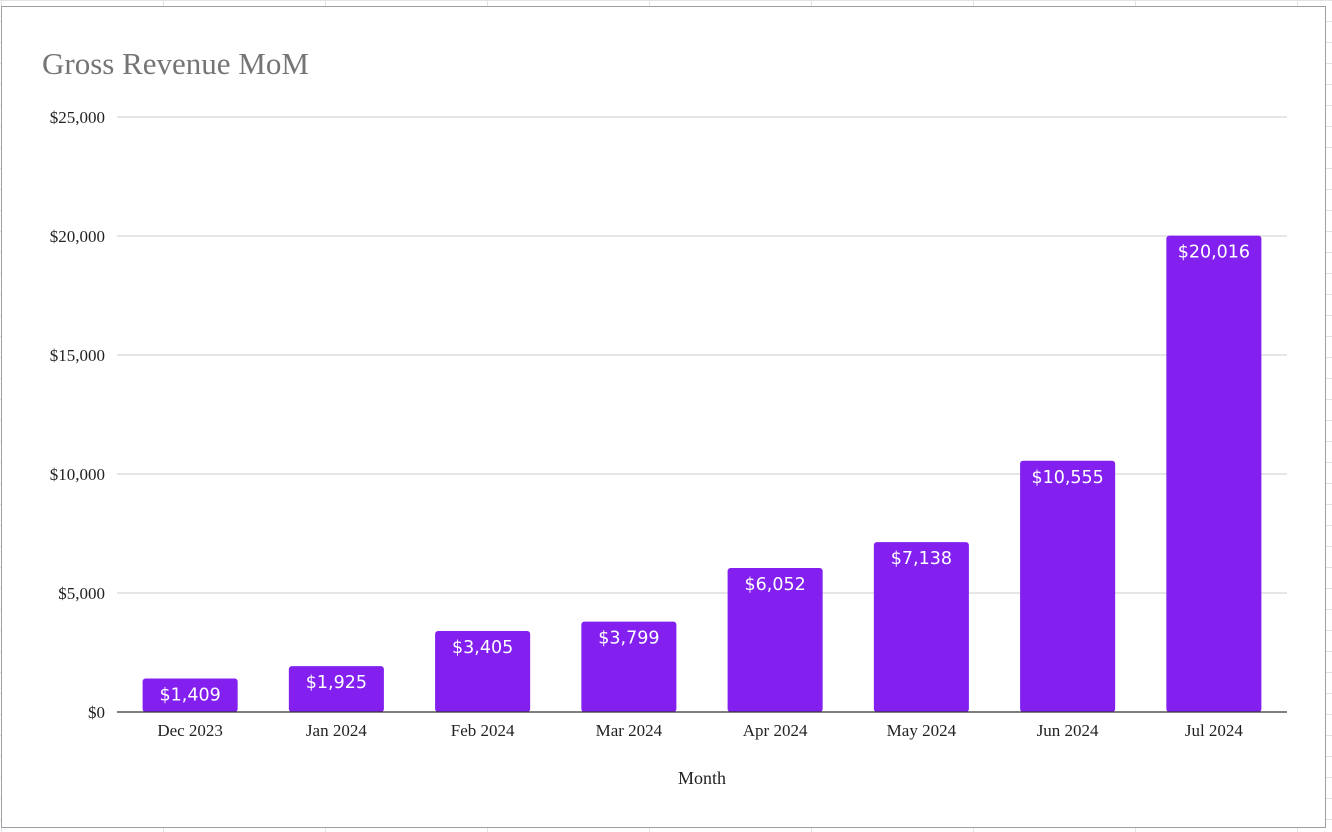 Image resolution: width=1332 pixels, height=832 pixels. What do you see at coordinates (775, 730) in the screenshot?
I see `x-tick-label: Apr 2024` at bounding box center [775, 730].